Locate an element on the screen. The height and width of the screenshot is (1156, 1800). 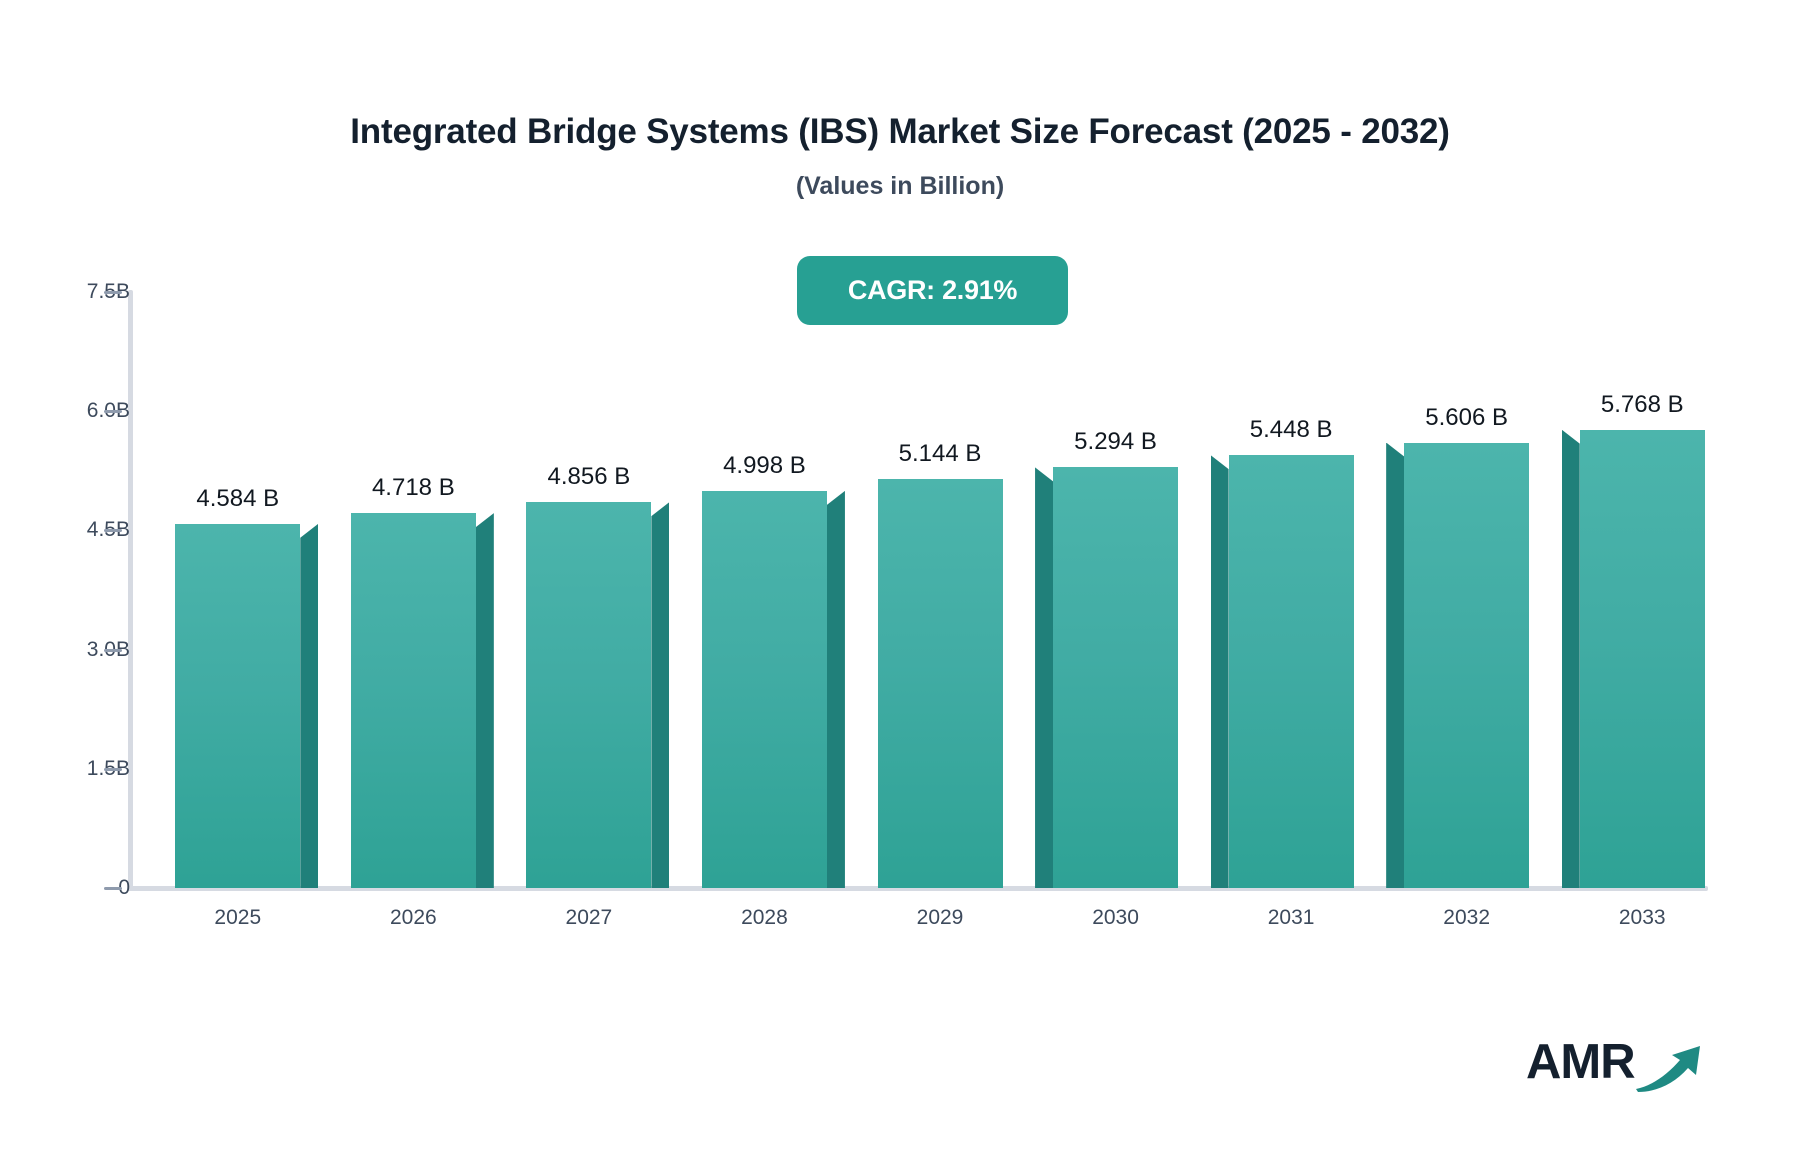
bar-2033: 5.768 B is located at coordinates (1633, 639).